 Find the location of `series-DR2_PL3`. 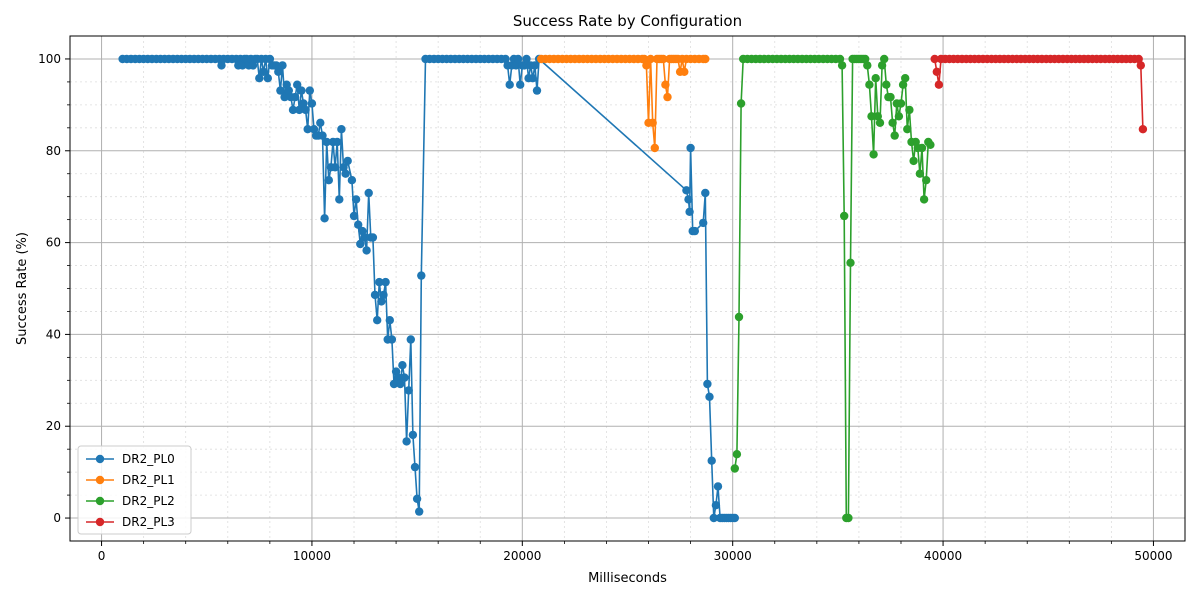

series-DR2_PL3 is located at coordinates (1039, 94).